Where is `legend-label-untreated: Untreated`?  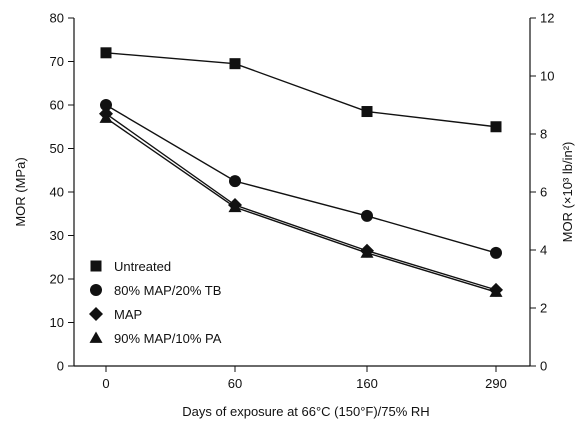
legend-label-untreated: Untreated is located at coordinates (142, 266).